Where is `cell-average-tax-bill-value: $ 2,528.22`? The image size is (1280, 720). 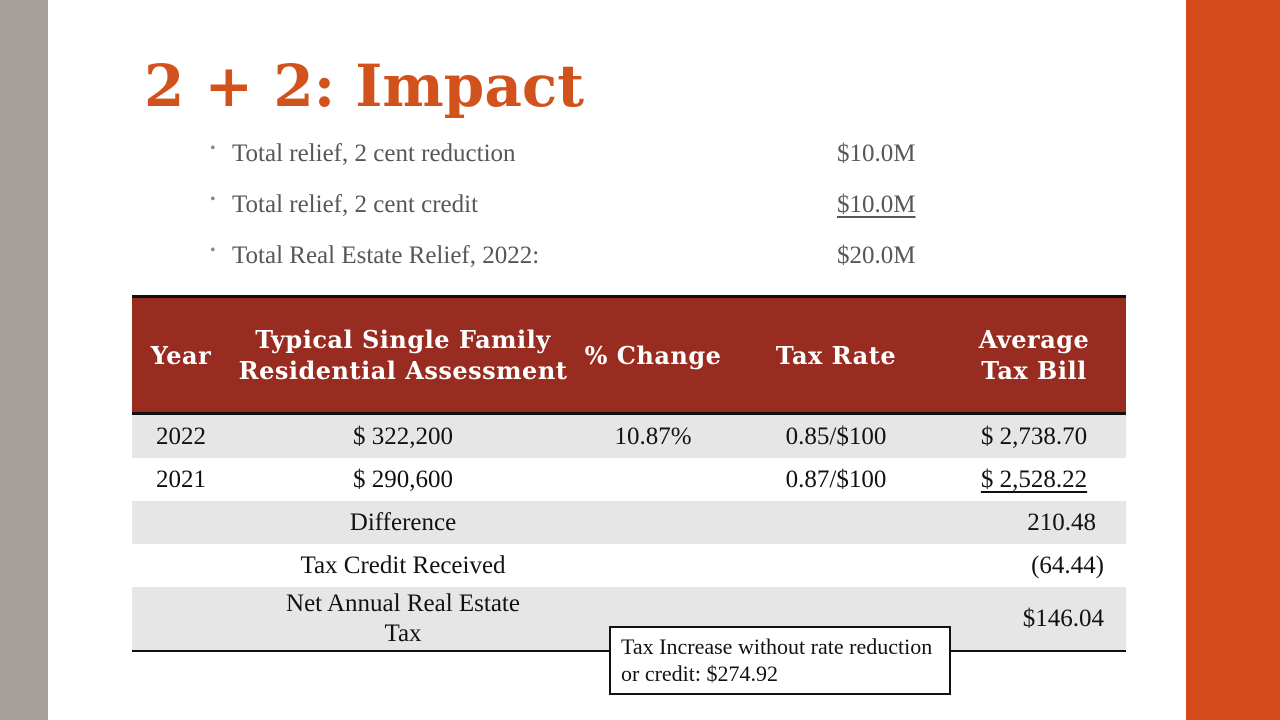 cell-average-tax-bill-value: $ 2,528.22 is located at coordinates (1034, 479).